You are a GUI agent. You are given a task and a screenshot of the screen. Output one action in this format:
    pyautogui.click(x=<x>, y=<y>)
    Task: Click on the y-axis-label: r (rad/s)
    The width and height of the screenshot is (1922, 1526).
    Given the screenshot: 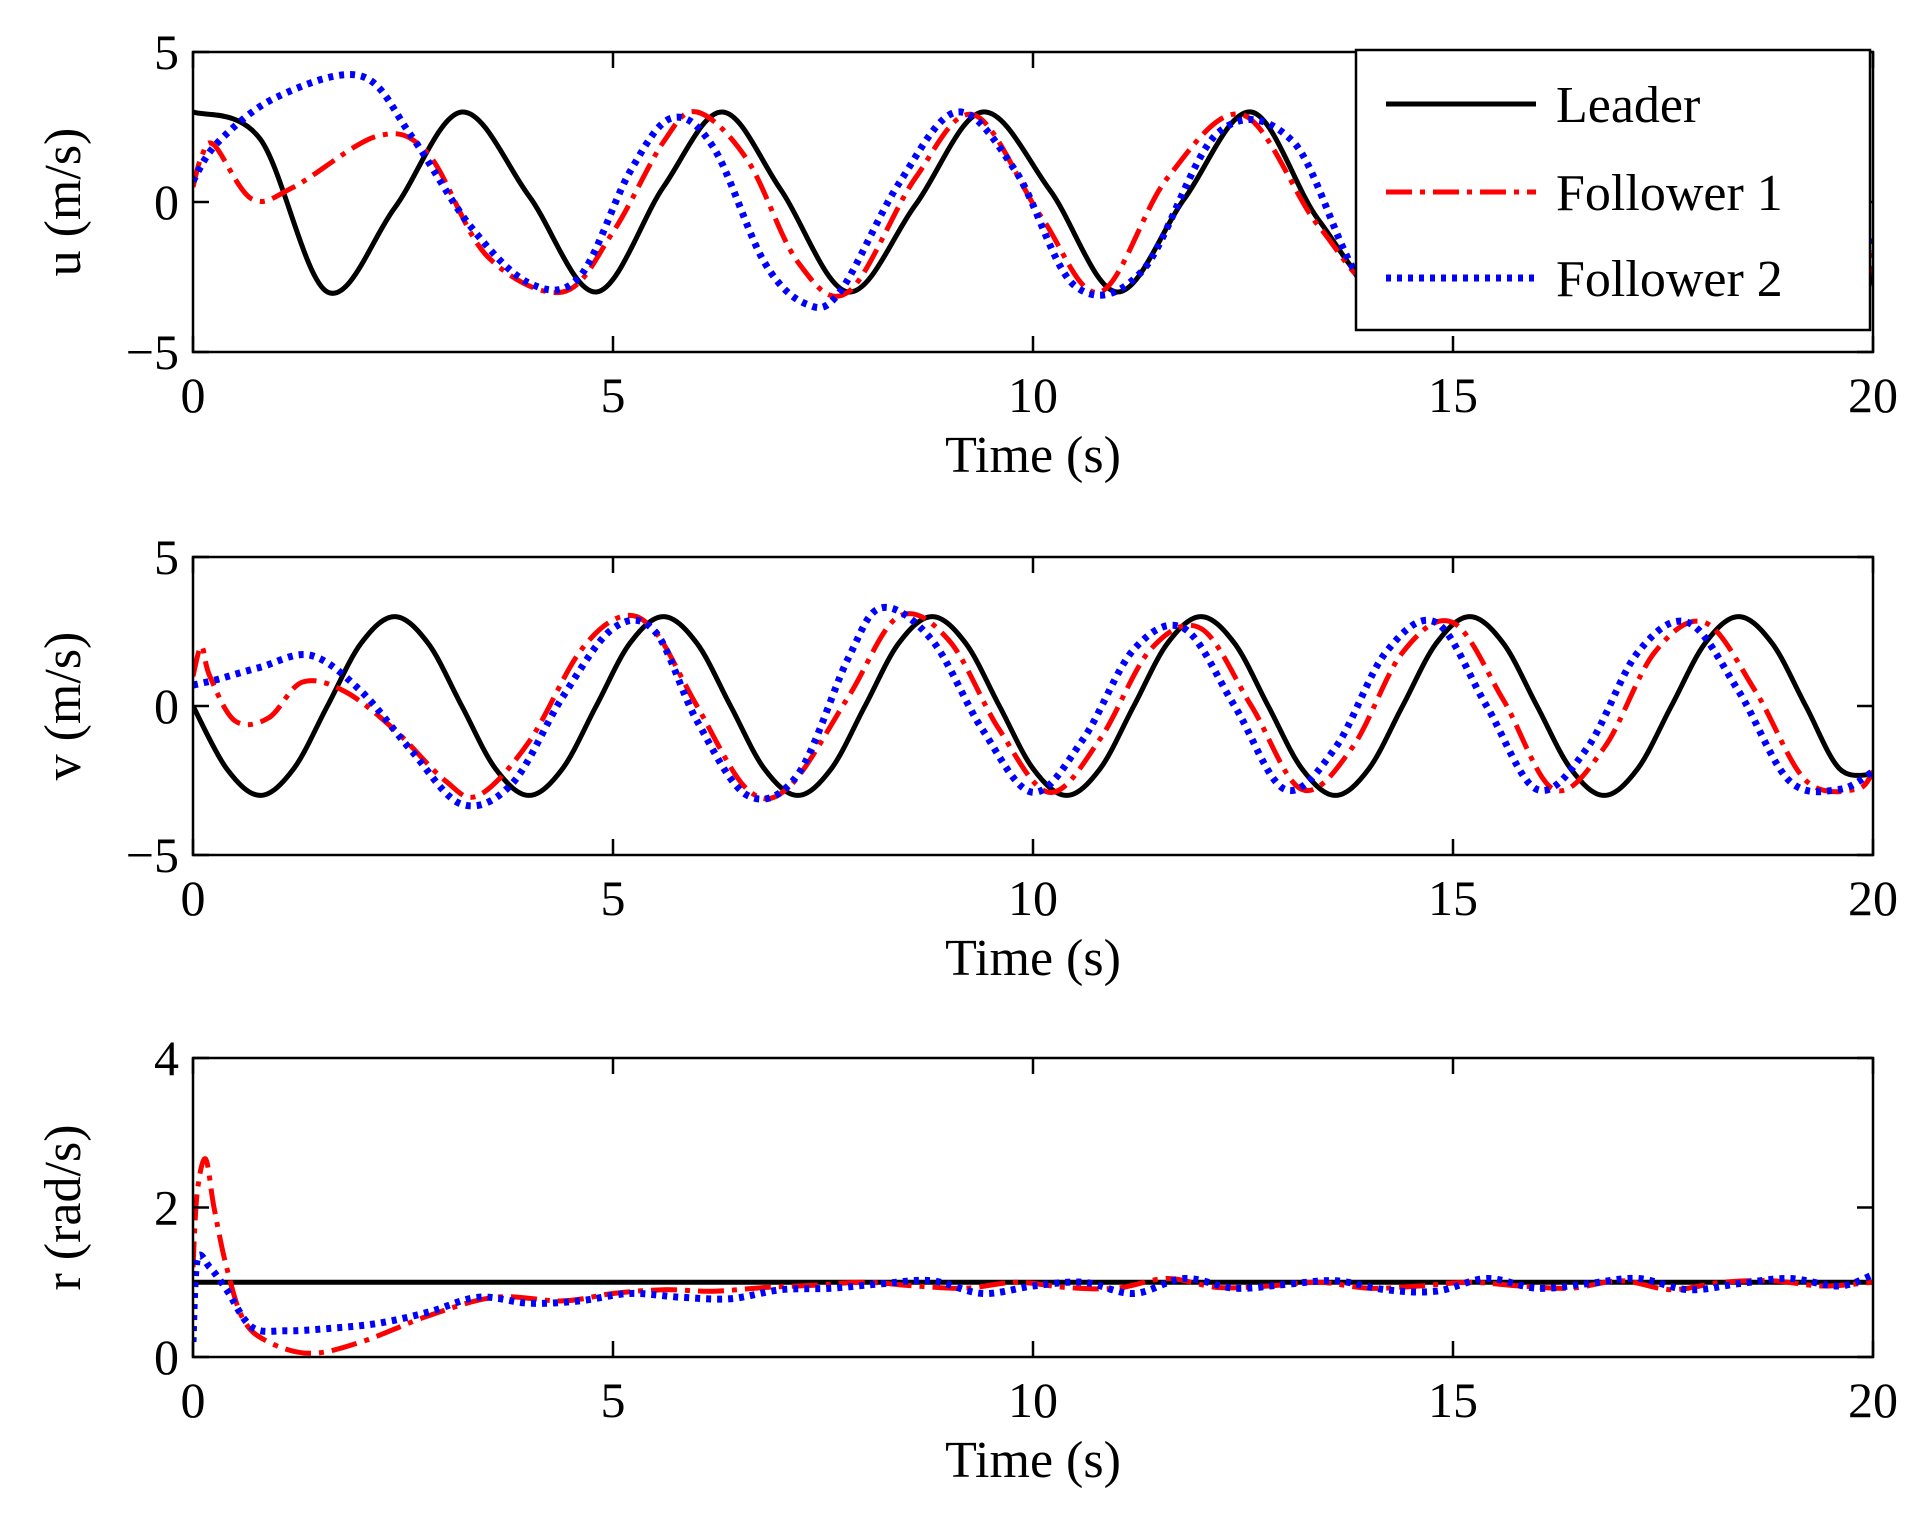 What is the action you would take?
    pyautogui.click(x=63, y=1207)
    